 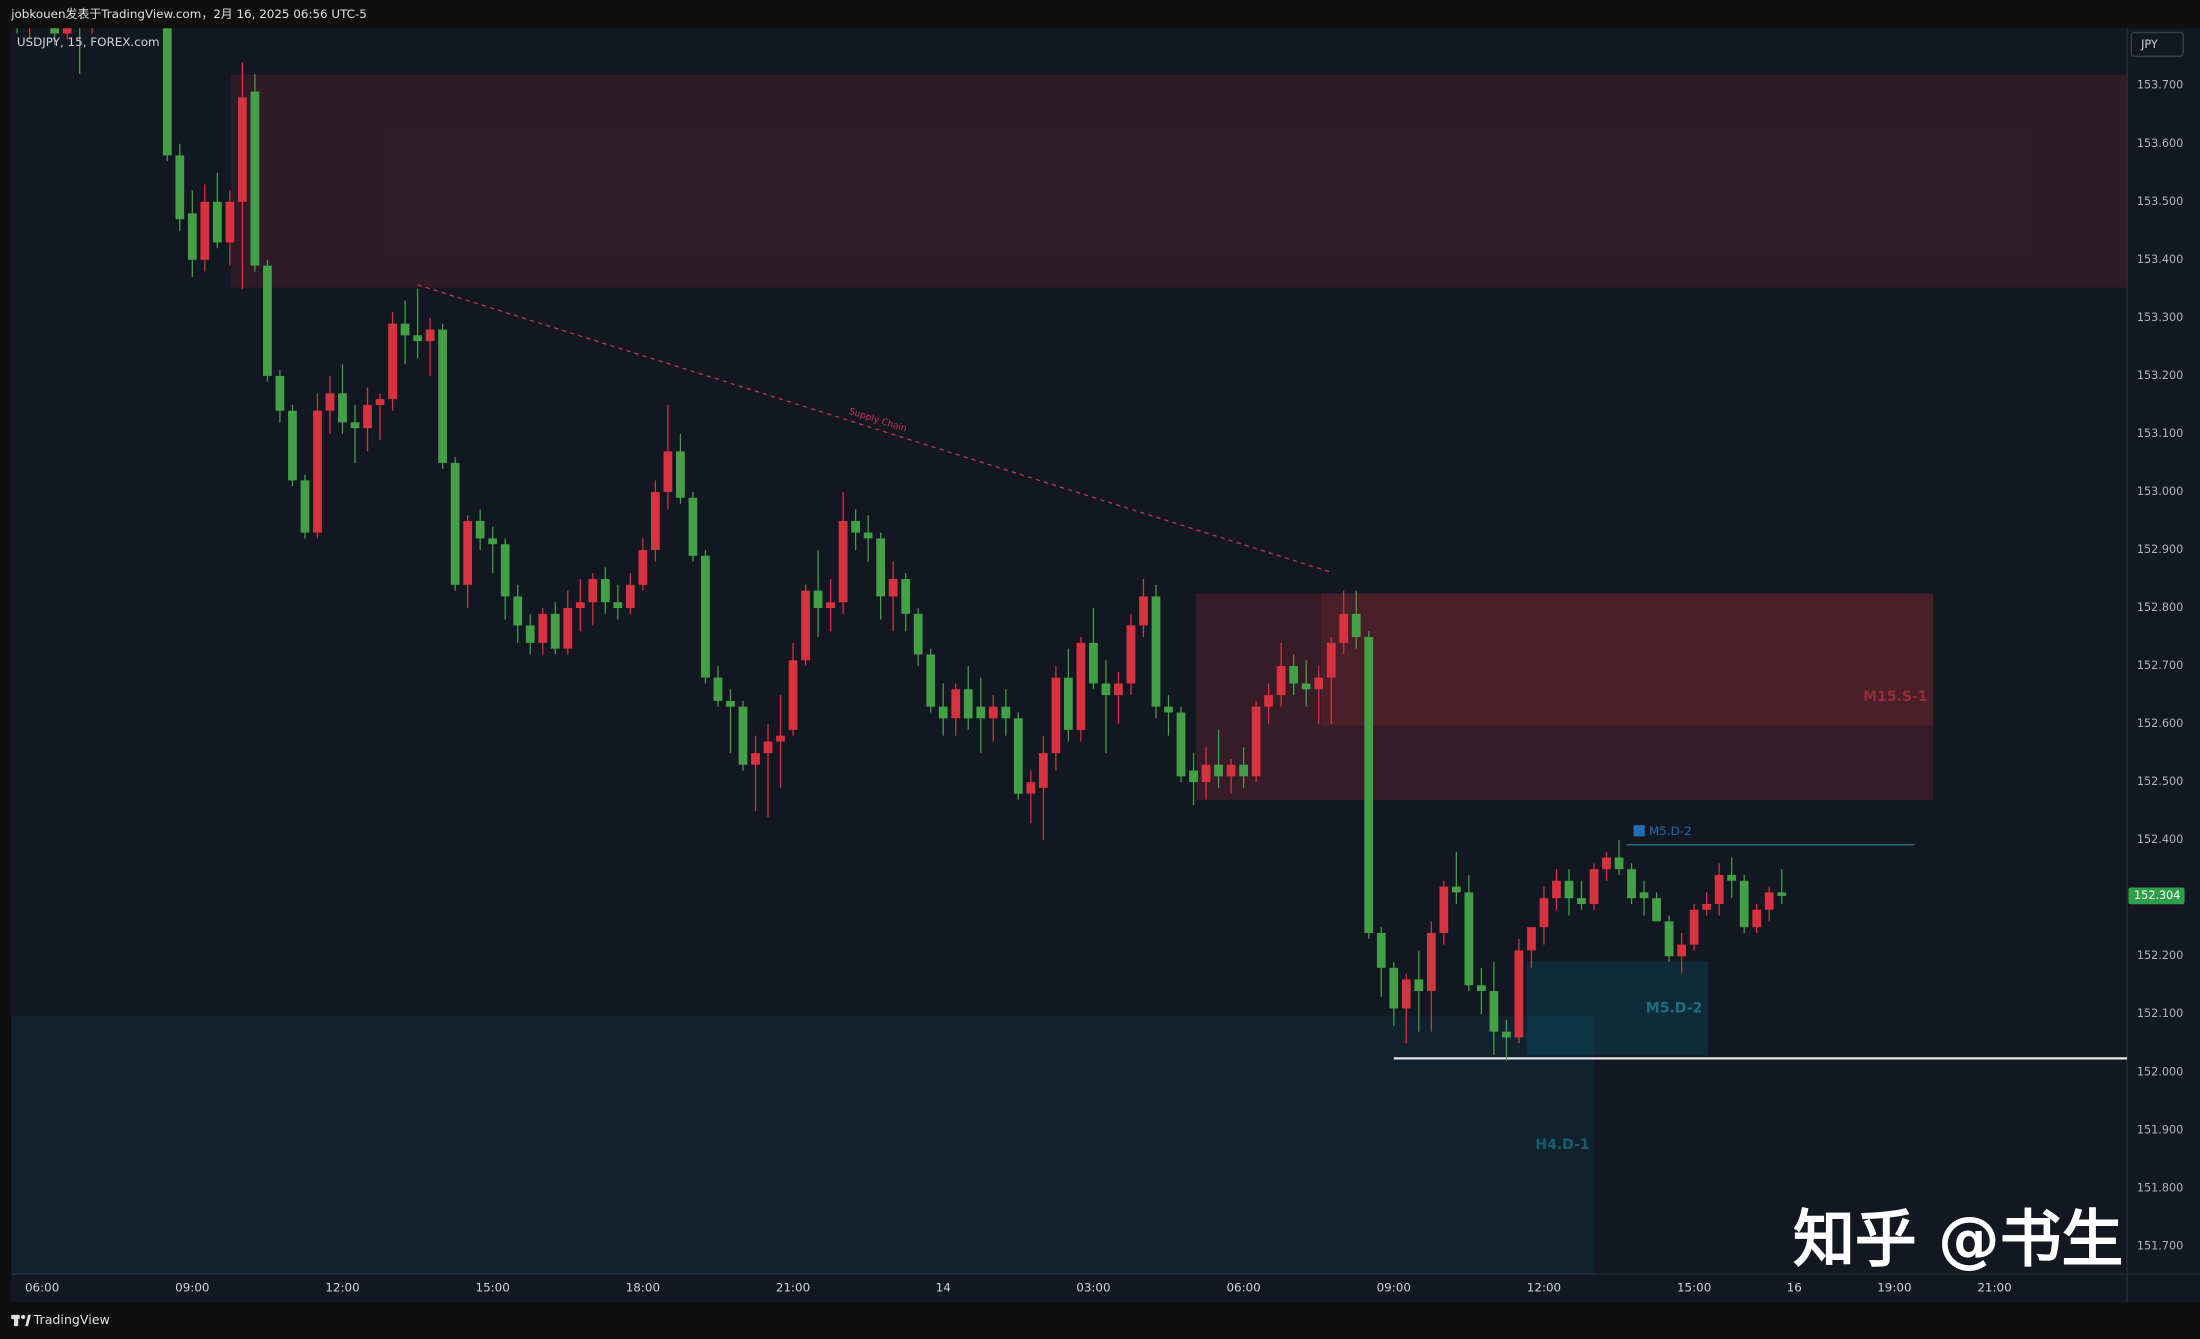 I want to click on y-tick-label: 153.600, so click(x=2160, y=143).